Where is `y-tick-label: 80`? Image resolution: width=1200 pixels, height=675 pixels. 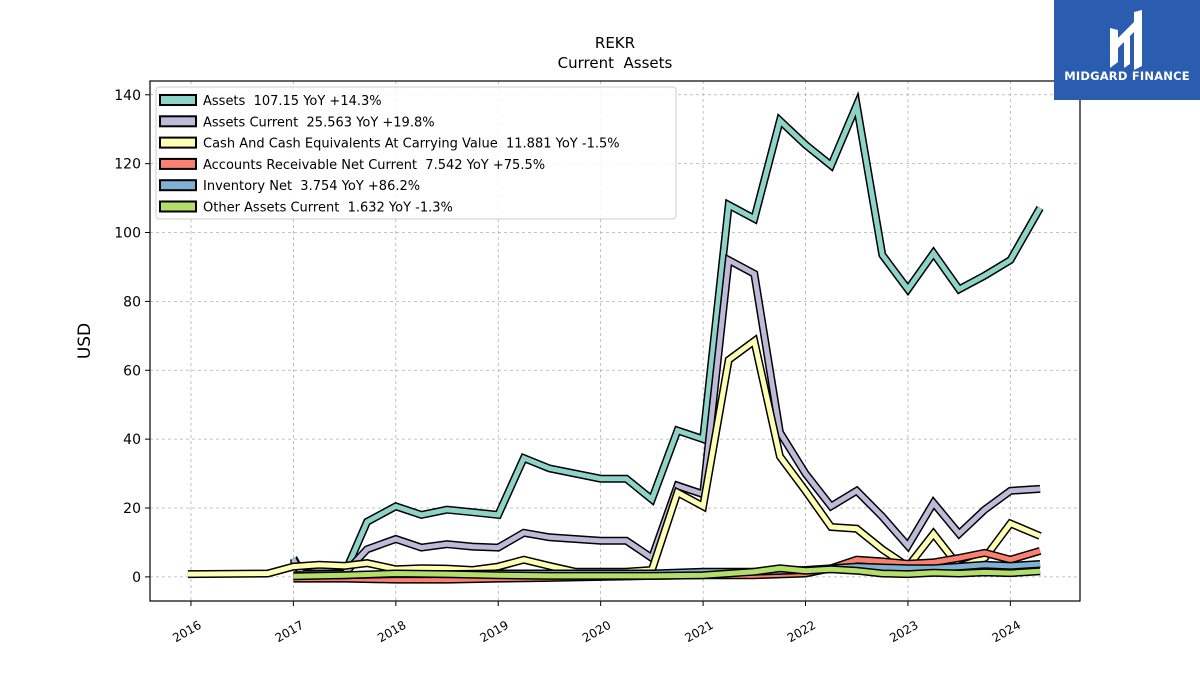
y-tick-label: 80 is located at coordinates (132, 302).